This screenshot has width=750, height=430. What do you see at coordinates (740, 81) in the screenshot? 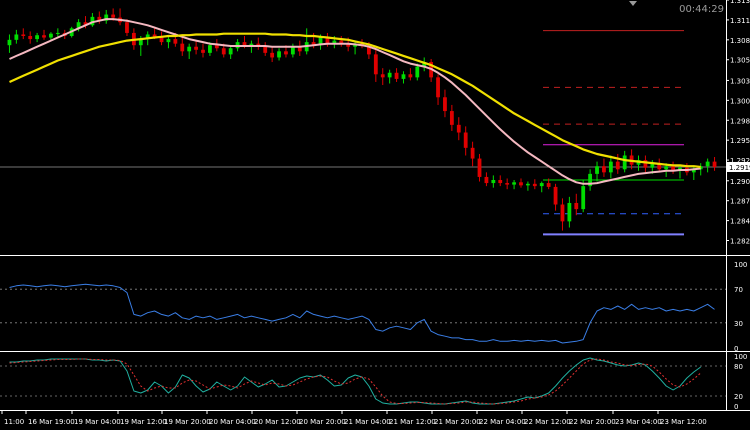
I see `price-tick-label: 1.3032` at bounding box center [740, 81].